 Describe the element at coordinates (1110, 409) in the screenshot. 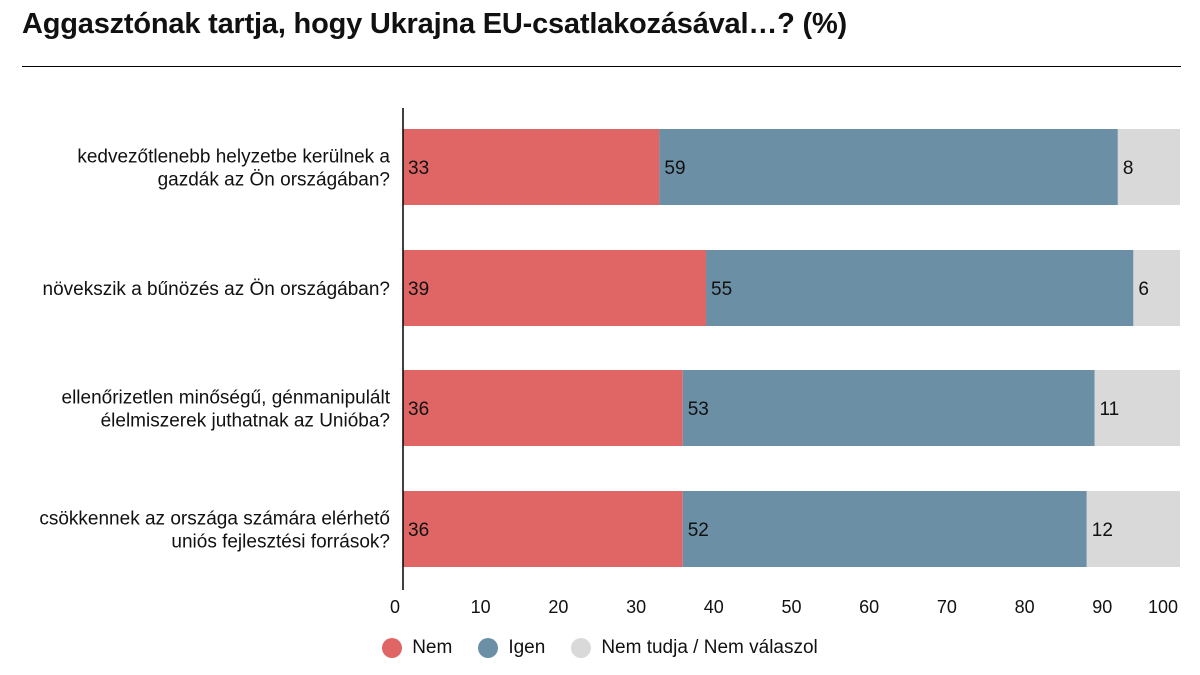

I see `data-label: 11` at that location.